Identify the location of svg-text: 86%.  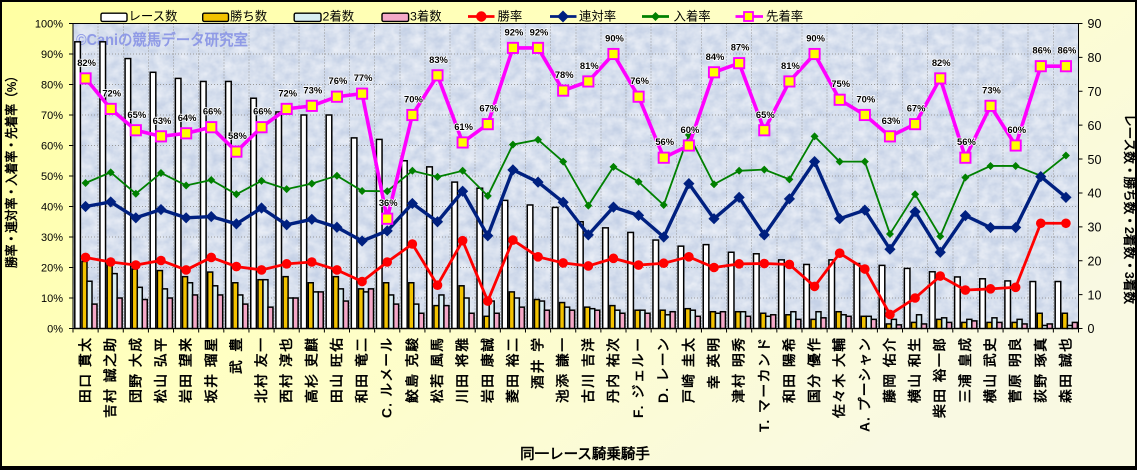
(1041, 50).